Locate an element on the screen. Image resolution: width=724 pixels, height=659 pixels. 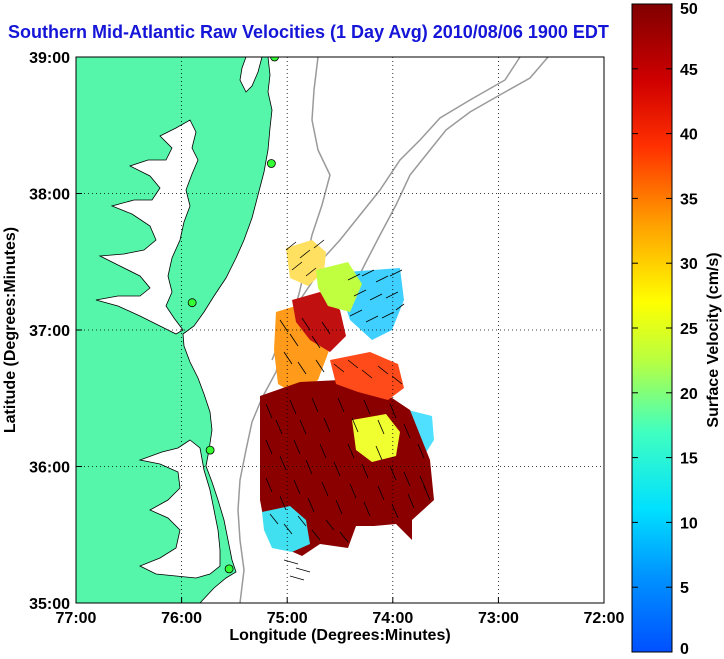
y-tick-label: 36:00 is located at coordinates (49, 468).